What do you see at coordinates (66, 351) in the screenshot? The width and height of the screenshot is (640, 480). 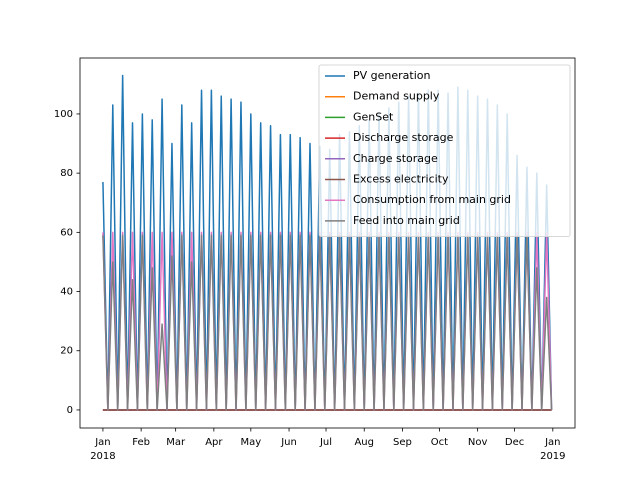 I see `y-tick-label: 20` at bounding box center [66, 351].